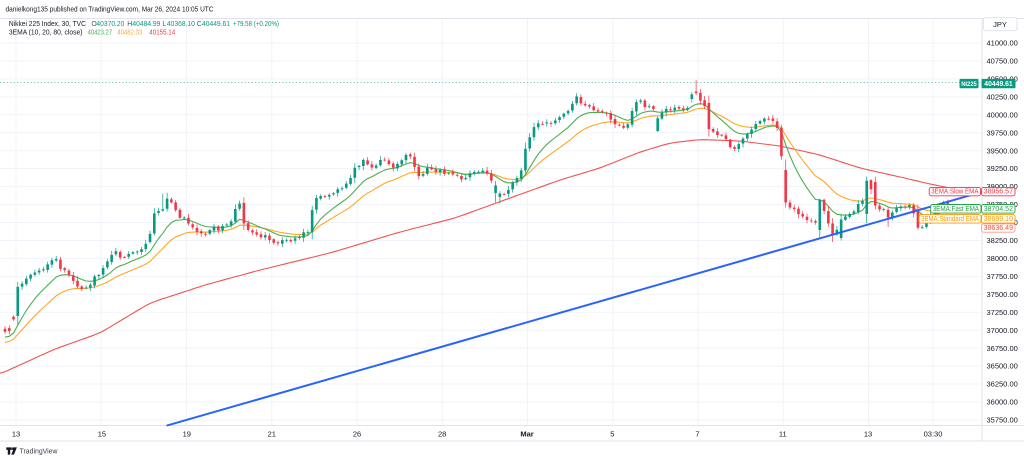  Describe the element at coordinates (94, 24) in the screenshot. I see `svg-text: O` at that location.